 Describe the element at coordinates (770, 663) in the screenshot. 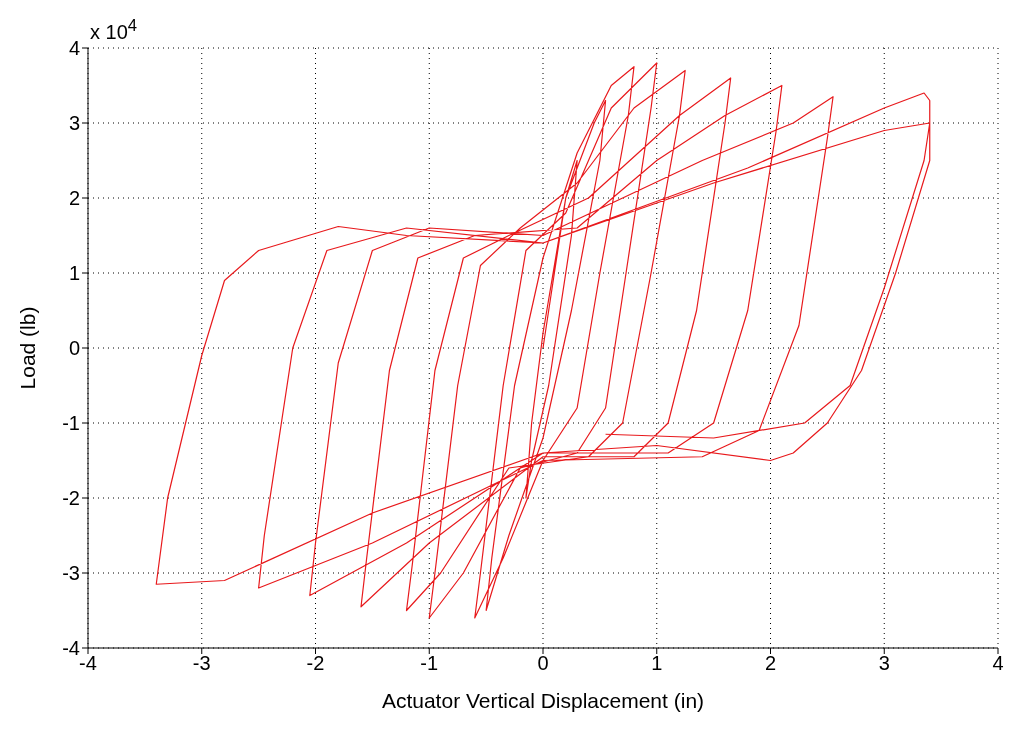

I see `x-tick-label: 2` at that location.